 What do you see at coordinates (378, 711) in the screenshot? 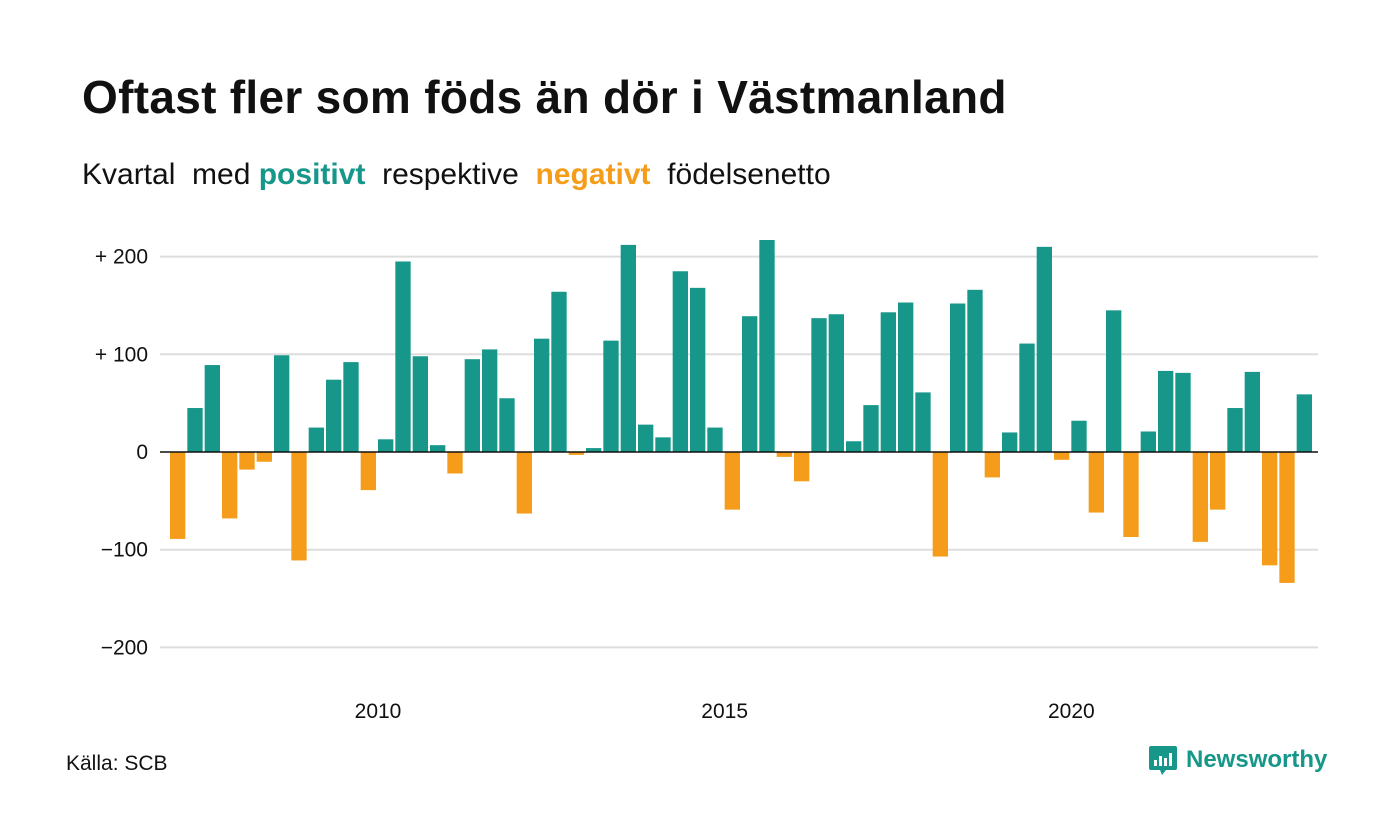
I see `x-tick-label: 2010` at bounding box center [378, 711].